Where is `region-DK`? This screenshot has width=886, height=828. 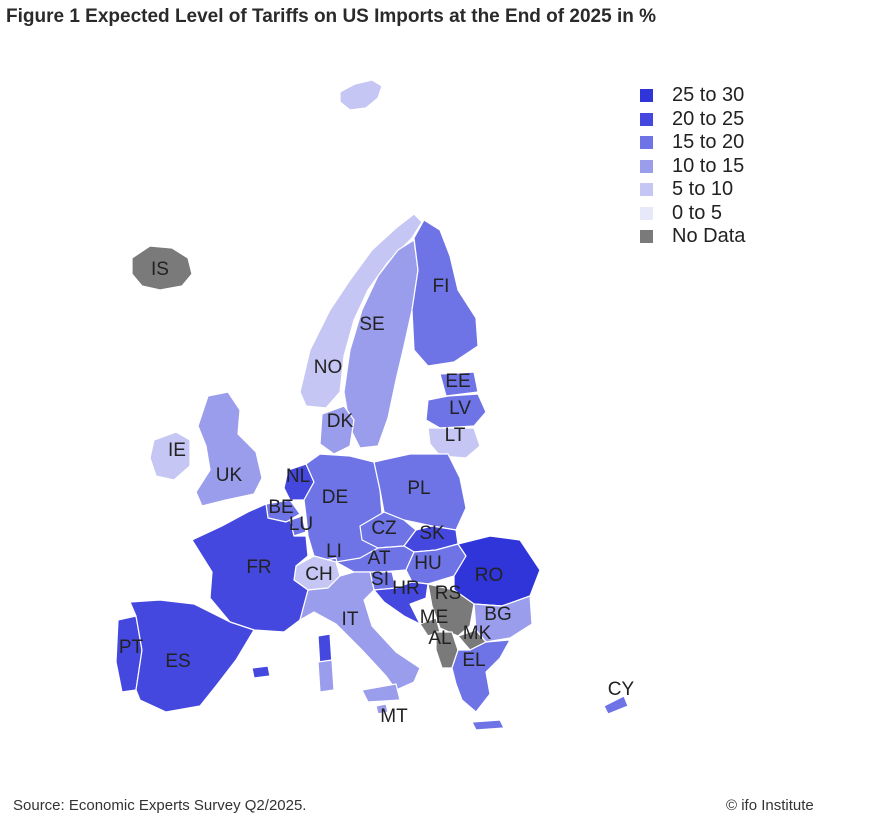 region-DK is located at coordinates (337, 430).